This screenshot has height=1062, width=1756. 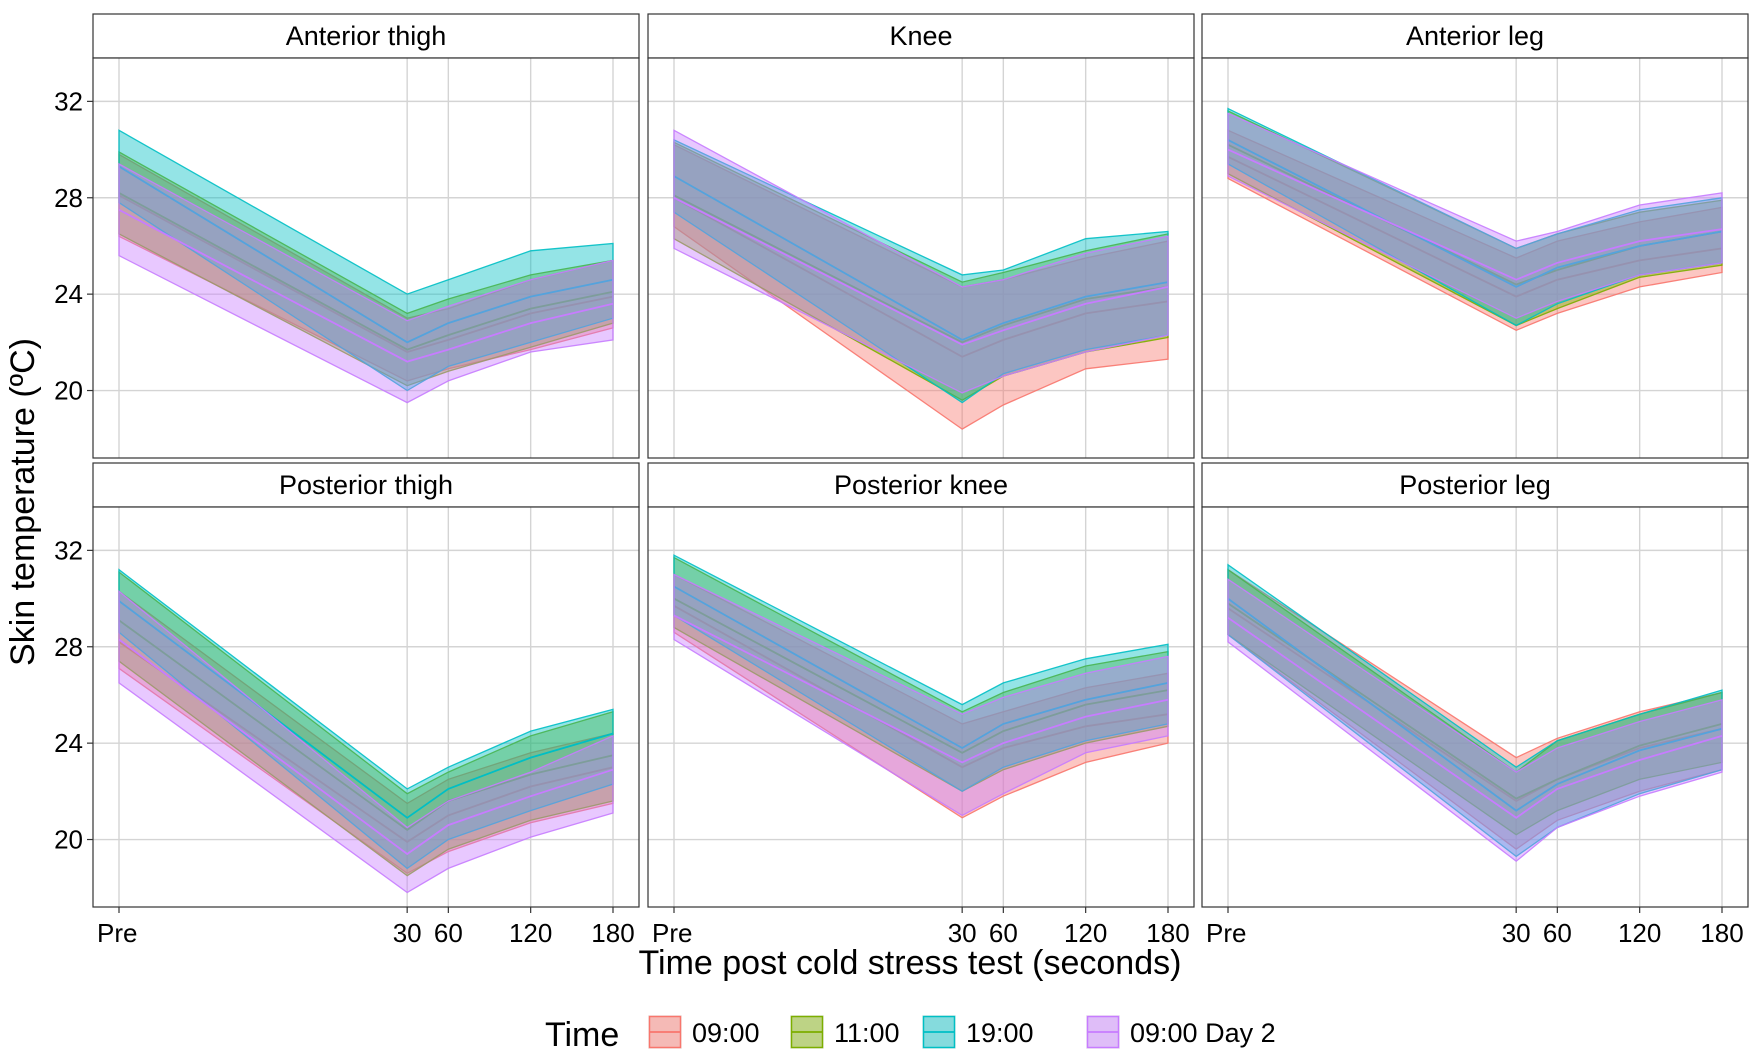 What do you see at coordinates (1475, 36) in the screenshot?
I see `strip-title: Anterior leg` at bounding box center [1475, 36].